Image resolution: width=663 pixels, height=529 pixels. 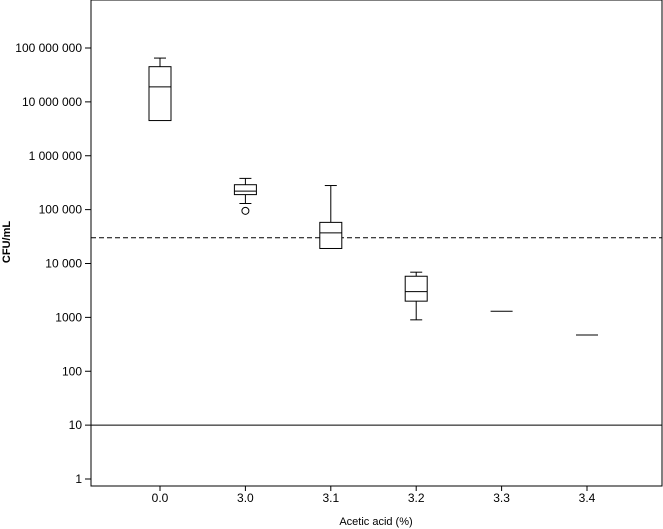 I want to click on y-tick-label: 1, so click(x=78, y=479).